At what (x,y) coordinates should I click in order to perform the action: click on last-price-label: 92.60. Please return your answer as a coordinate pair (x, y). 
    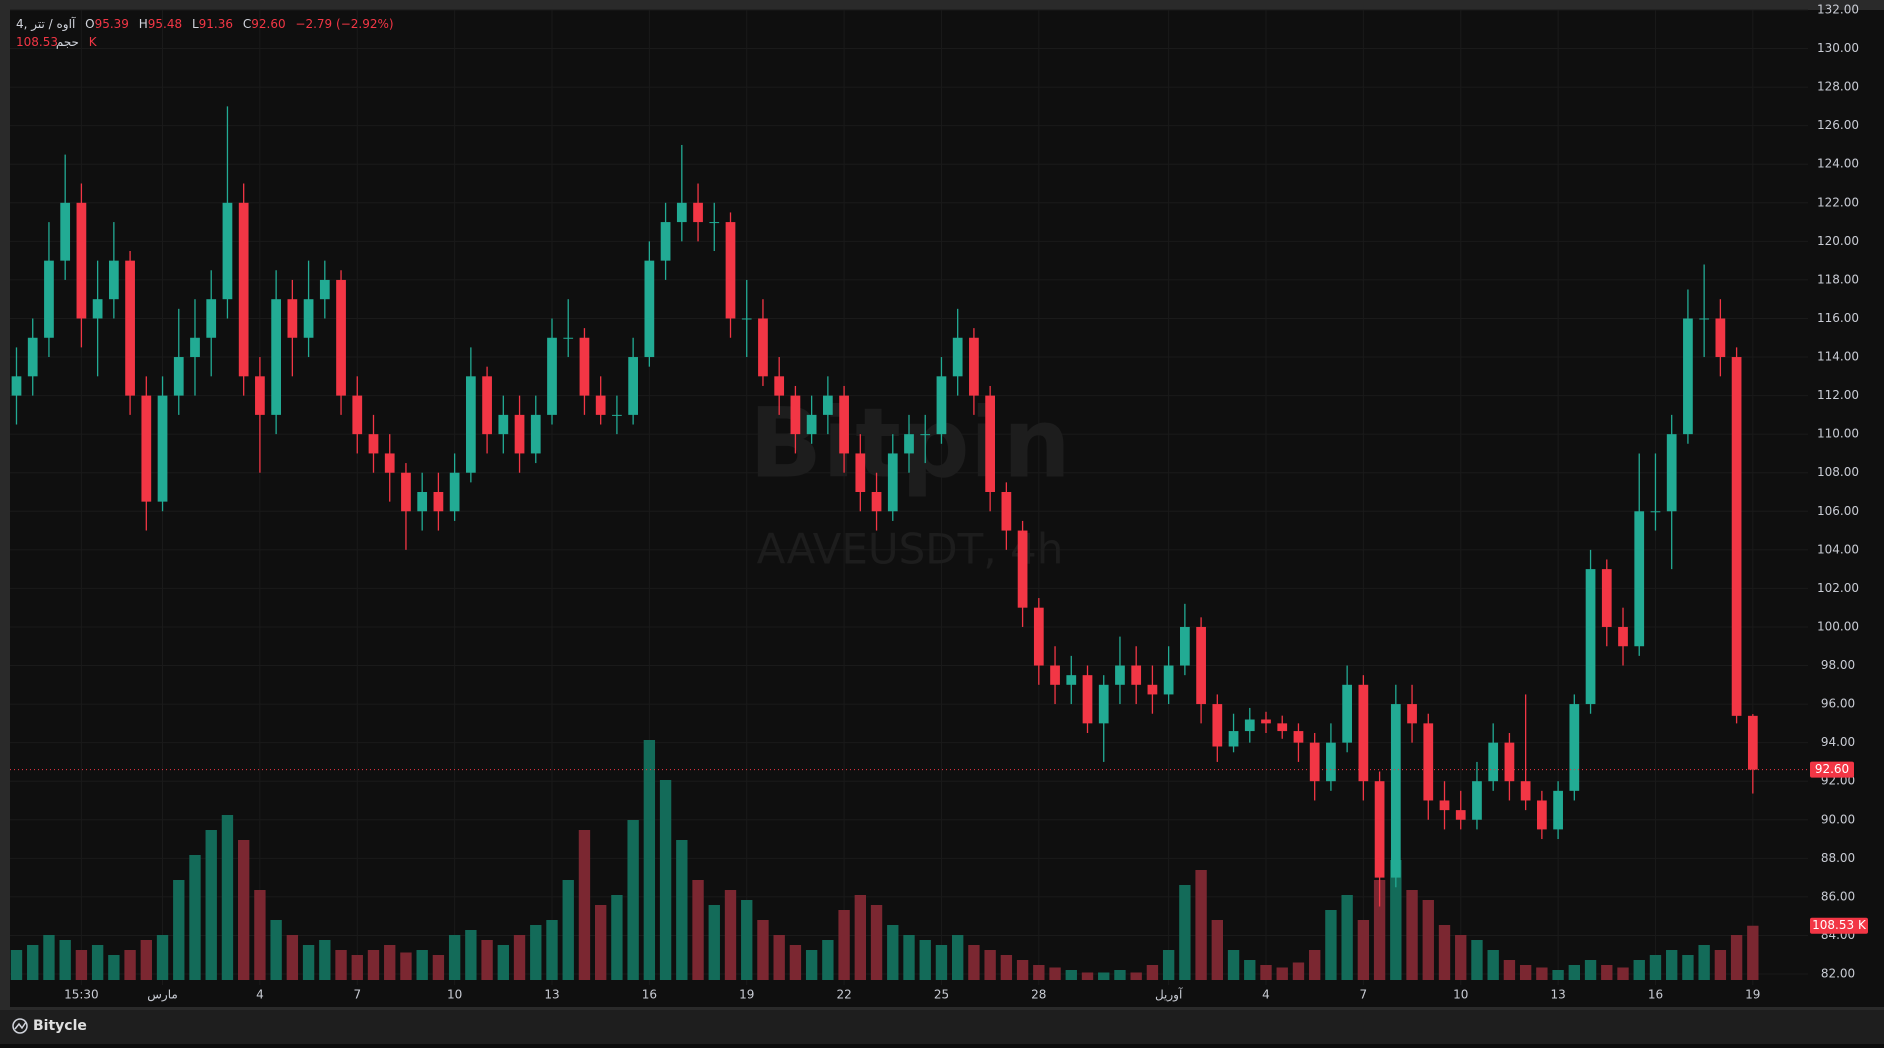
    Looking at the image, I should click on (1832, 769).